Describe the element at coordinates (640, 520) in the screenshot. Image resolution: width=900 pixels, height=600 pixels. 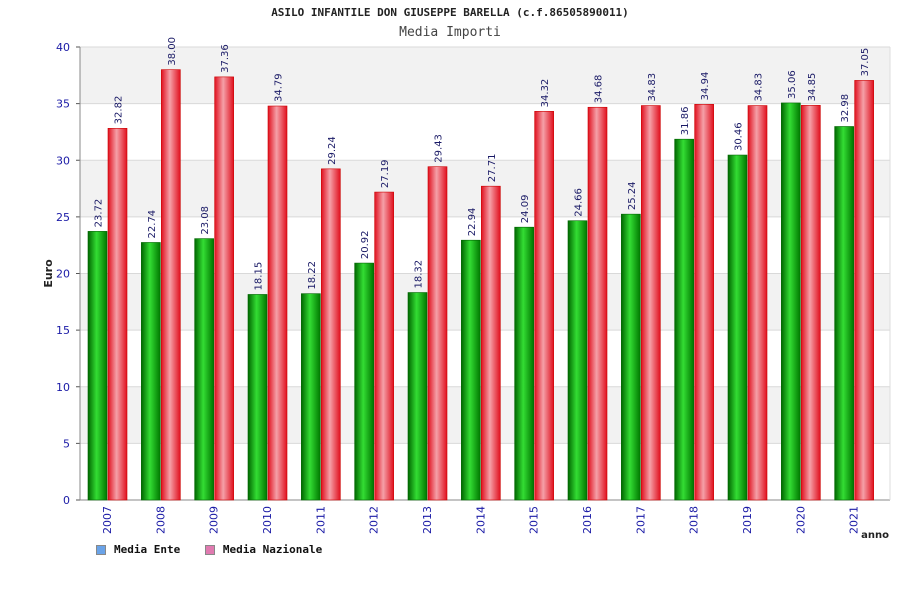
I see `x-tick-label: 2017` at that location.